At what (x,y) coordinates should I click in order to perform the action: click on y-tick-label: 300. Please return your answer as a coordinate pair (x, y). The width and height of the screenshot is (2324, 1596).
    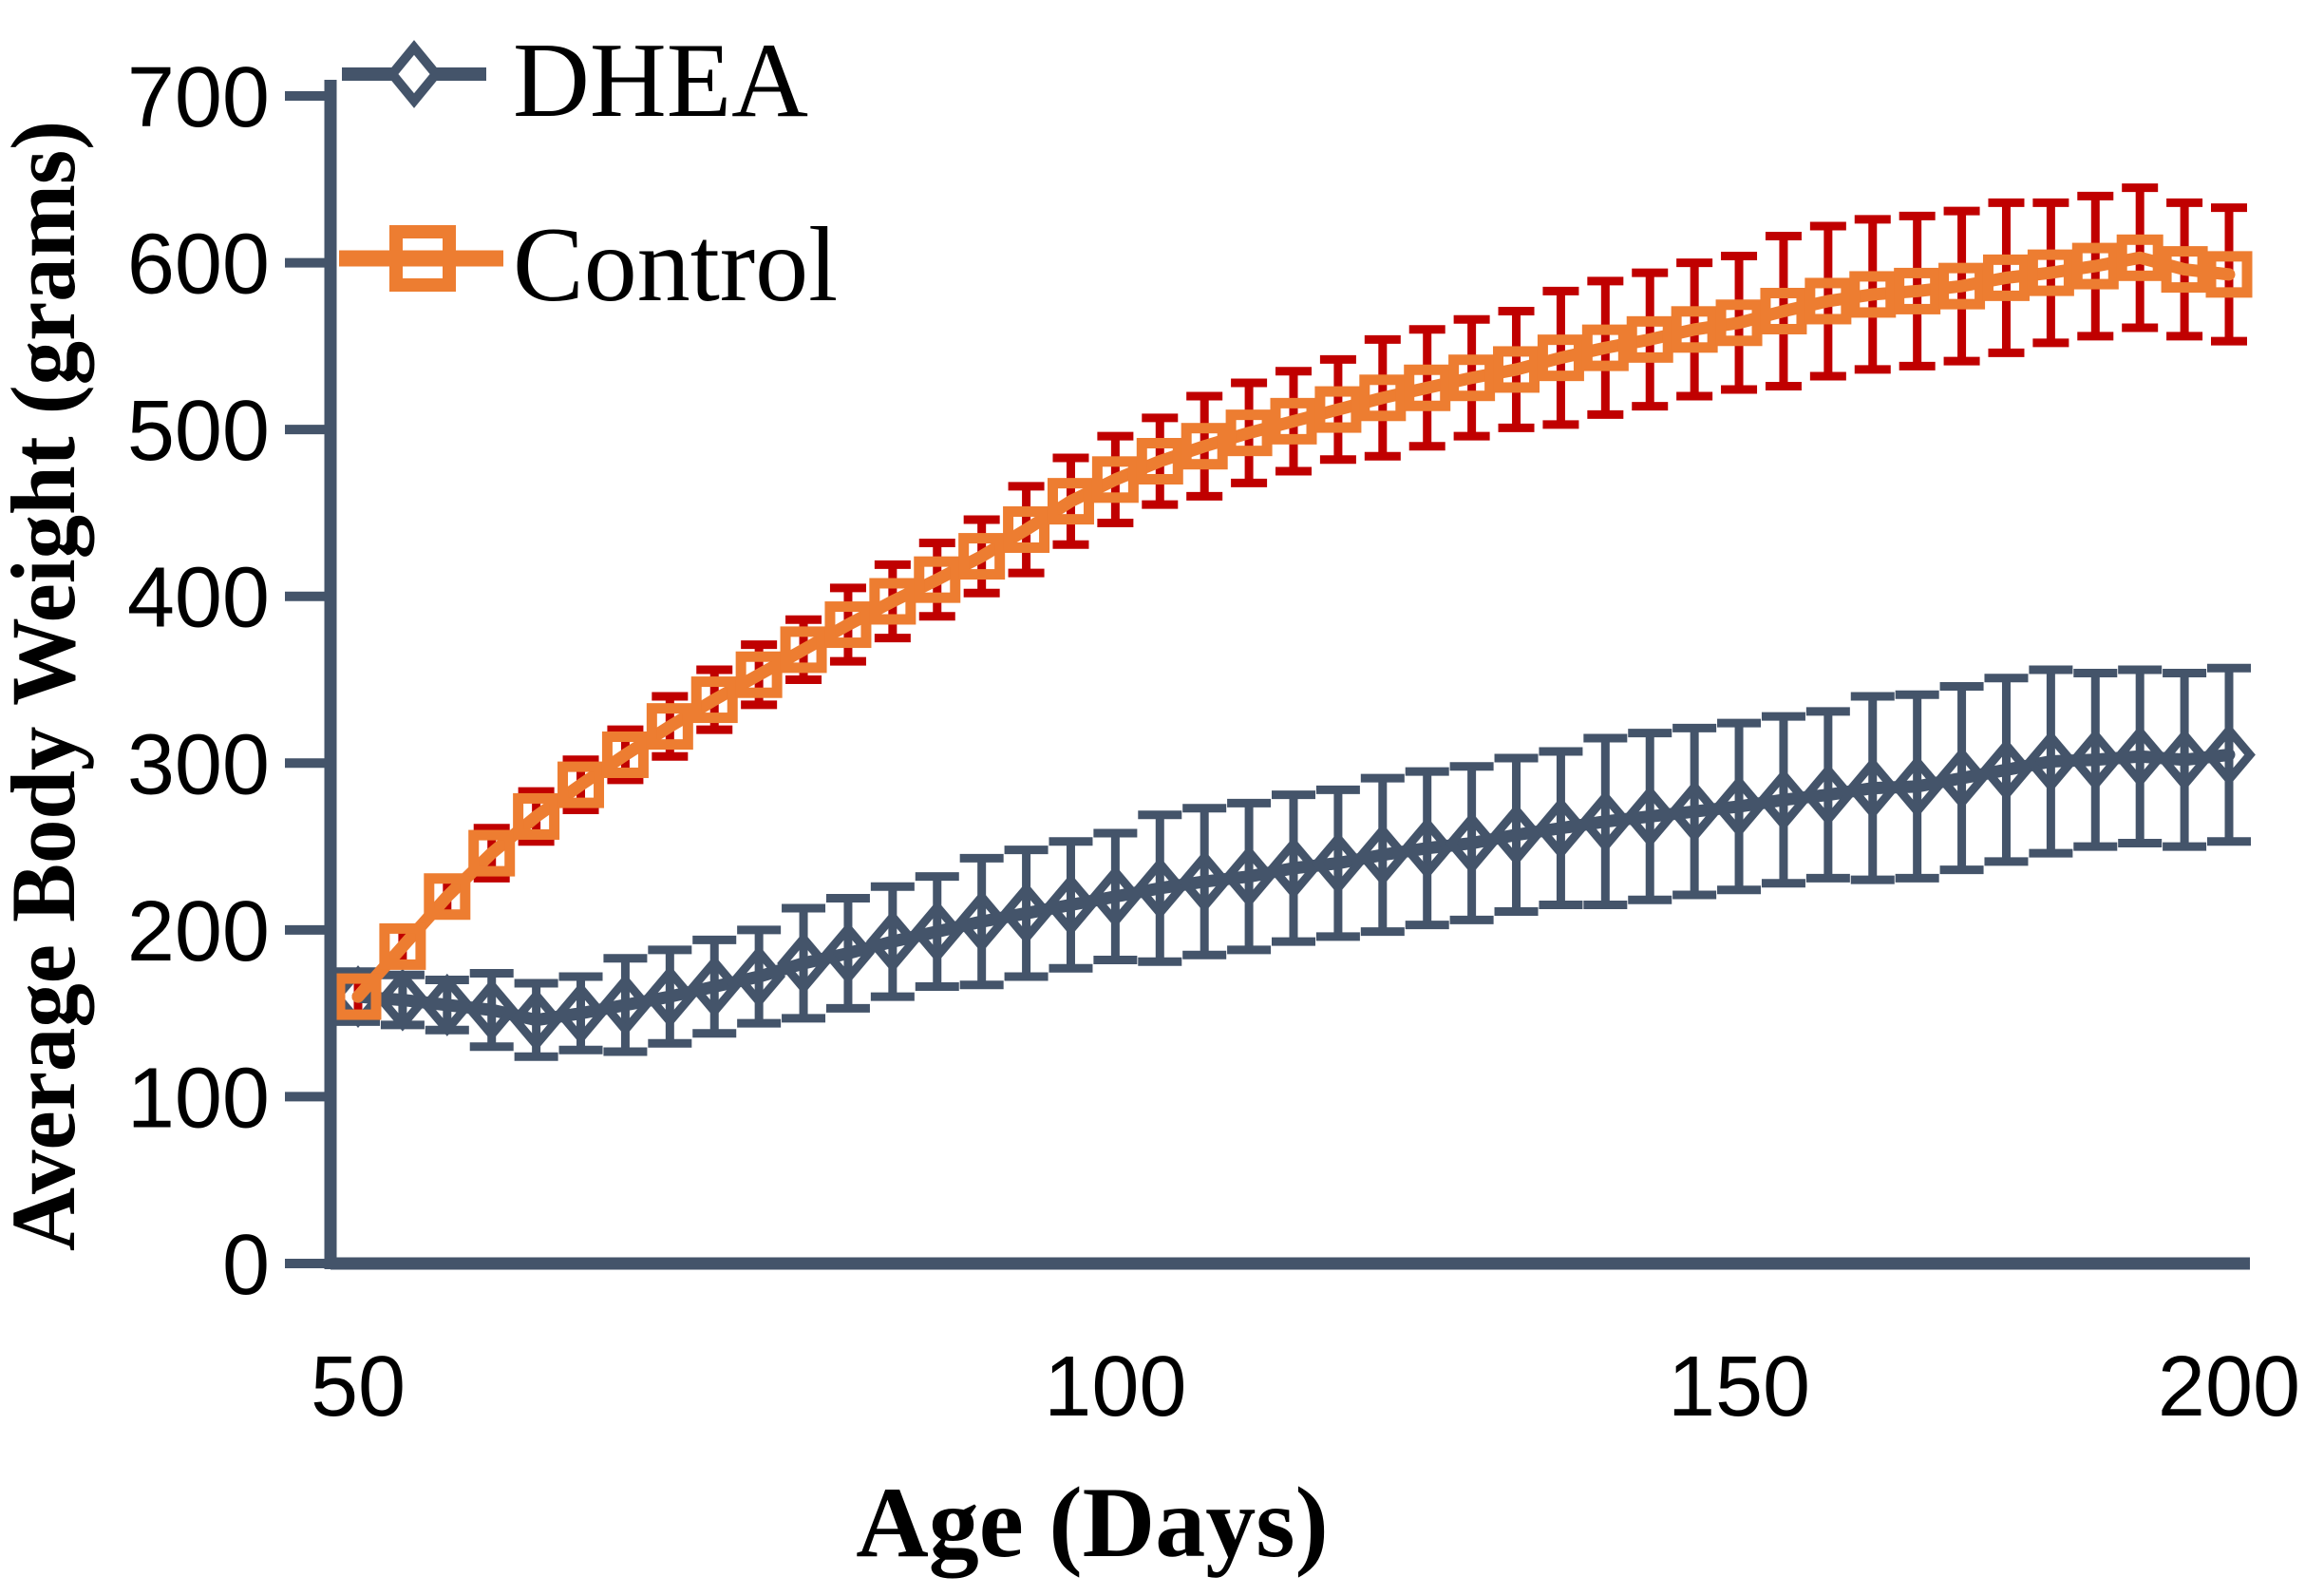
    Looking at the image, I should click on (198, 764).